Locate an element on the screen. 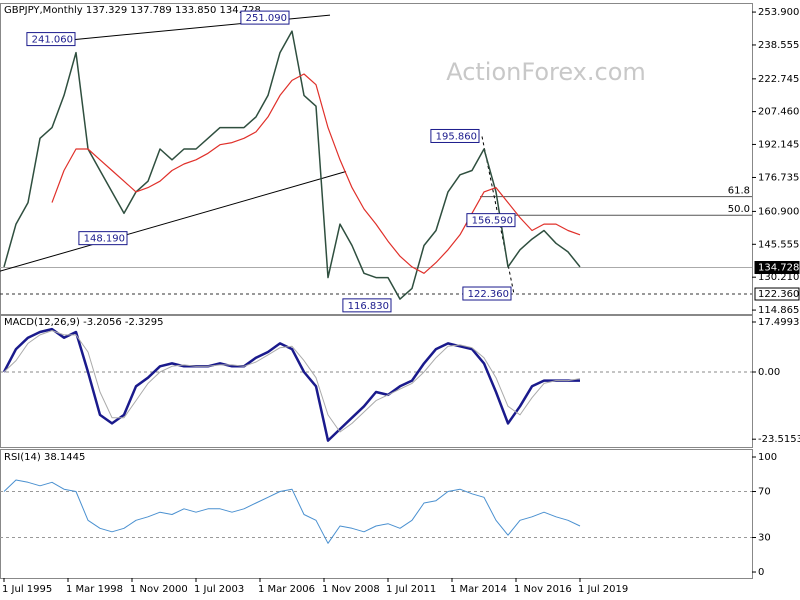 This screenshot has width=800, height=600. y-tick-label: 114.865 is located at coordinates (778, 310).